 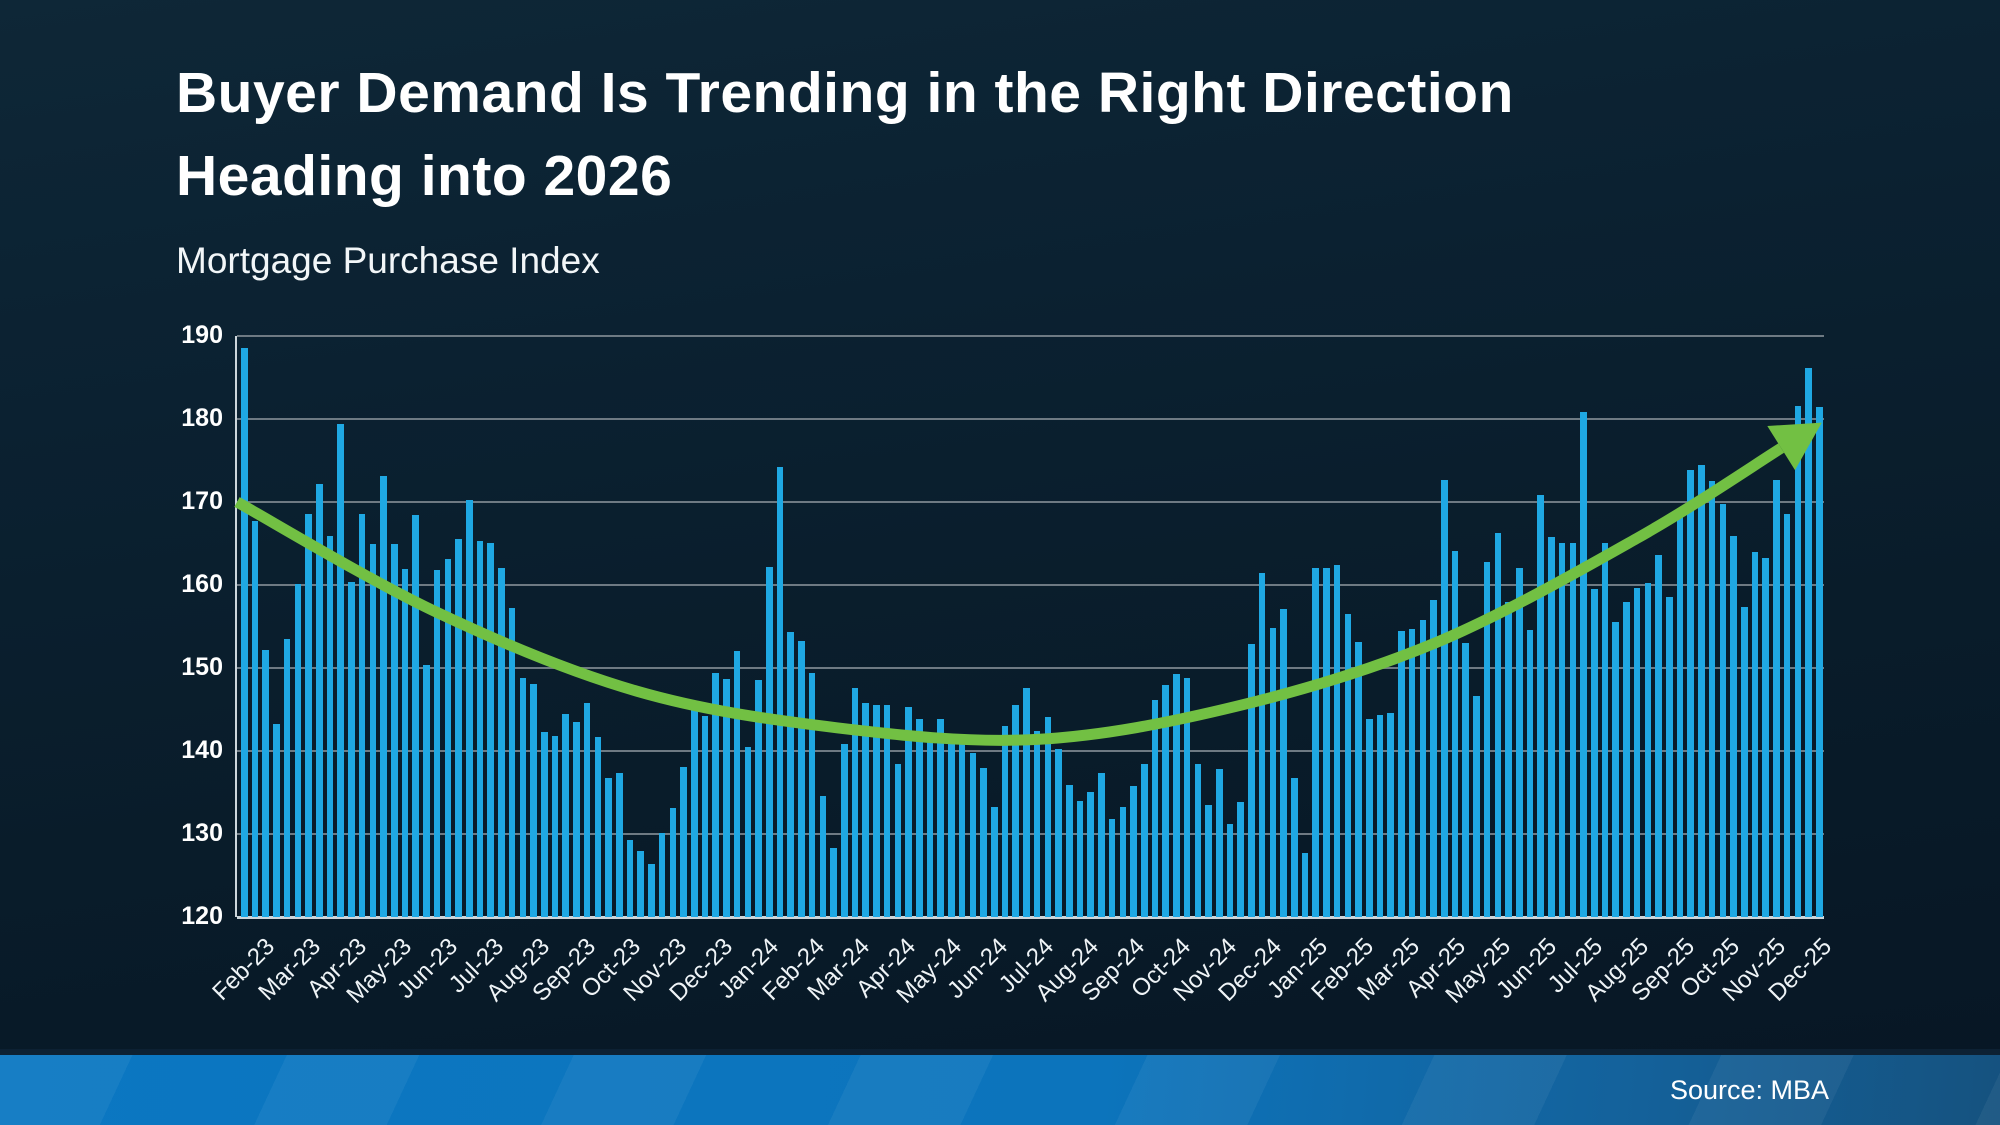 What do you see at coordinates (236, 626) in the screenshot?
I see `y-axis-line` at bounding box center [236, 626].